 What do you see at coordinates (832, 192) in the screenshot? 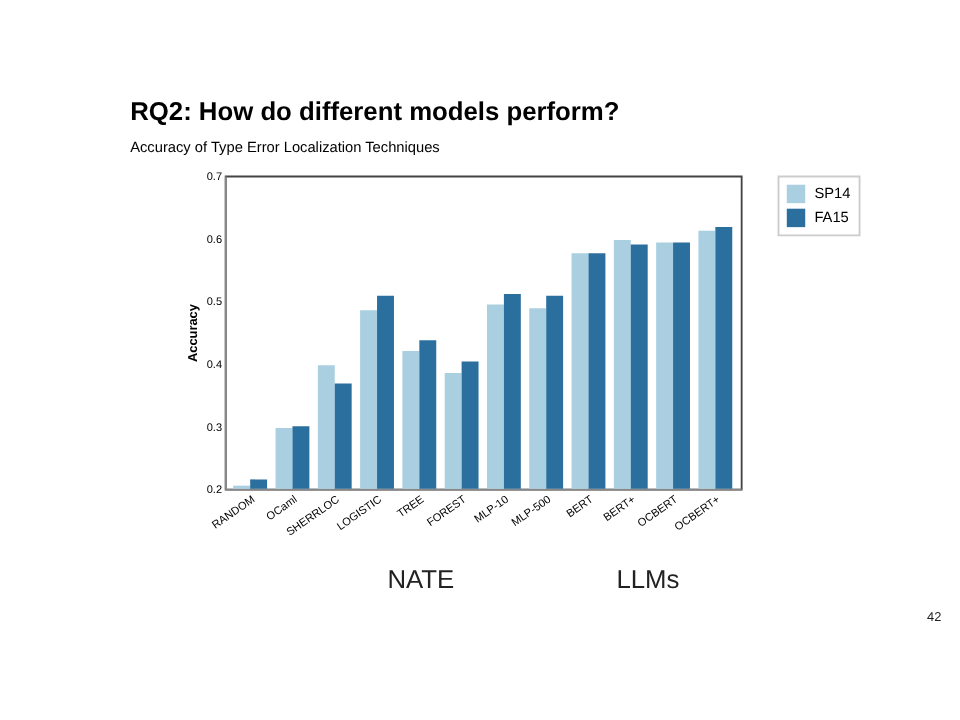
I see `legend-label: SP14` at bounding box center [832, 192].